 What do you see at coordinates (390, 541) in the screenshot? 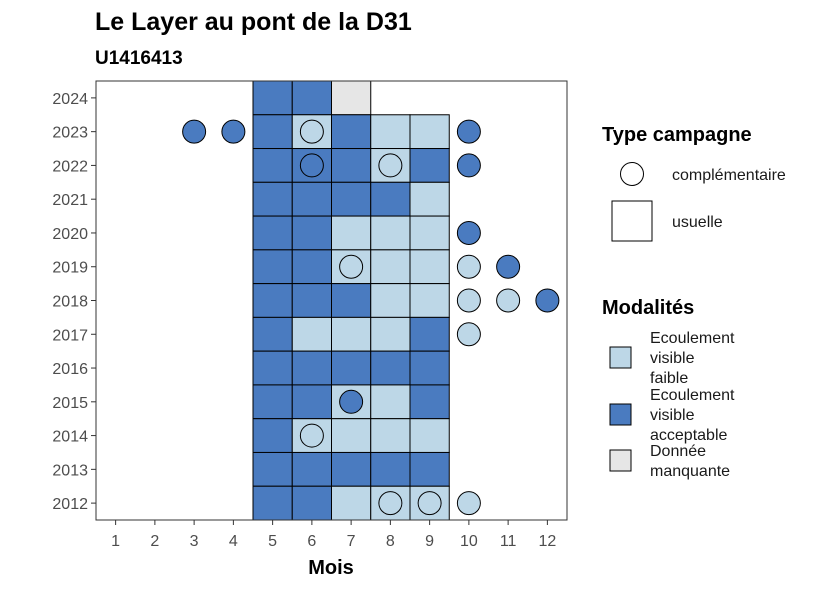
I see `x-tick-label: 8` at bounding box center [390, 541].